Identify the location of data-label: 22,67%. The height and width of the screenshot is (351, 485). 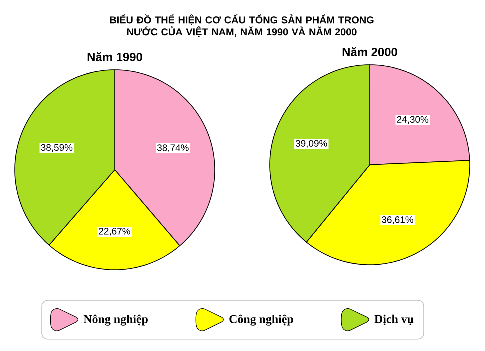
(114, 232).